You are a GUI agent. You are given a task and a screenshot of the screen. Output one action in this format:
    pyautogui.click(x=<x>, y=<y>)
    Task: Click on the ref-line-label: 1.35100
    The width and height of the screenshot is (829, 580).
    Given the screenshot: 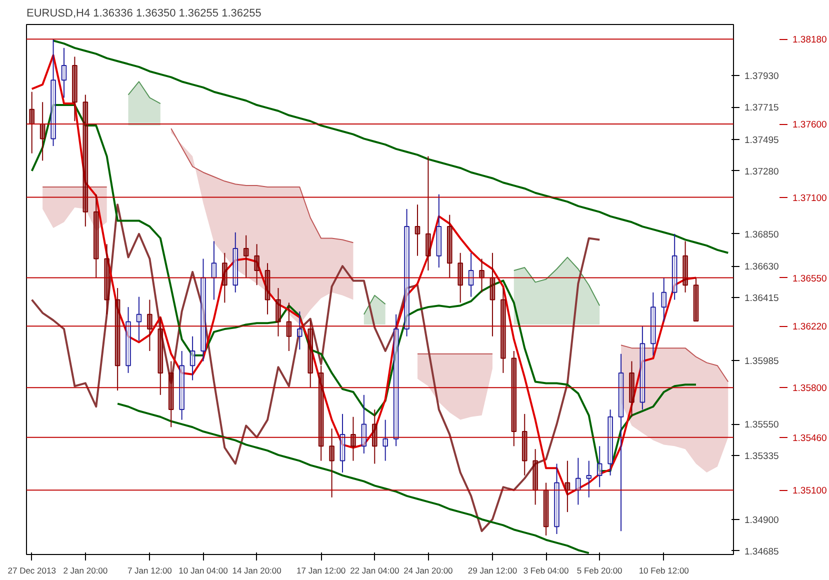 What is the action you would take?
    pyautogui.click(x=809, y=491)
    